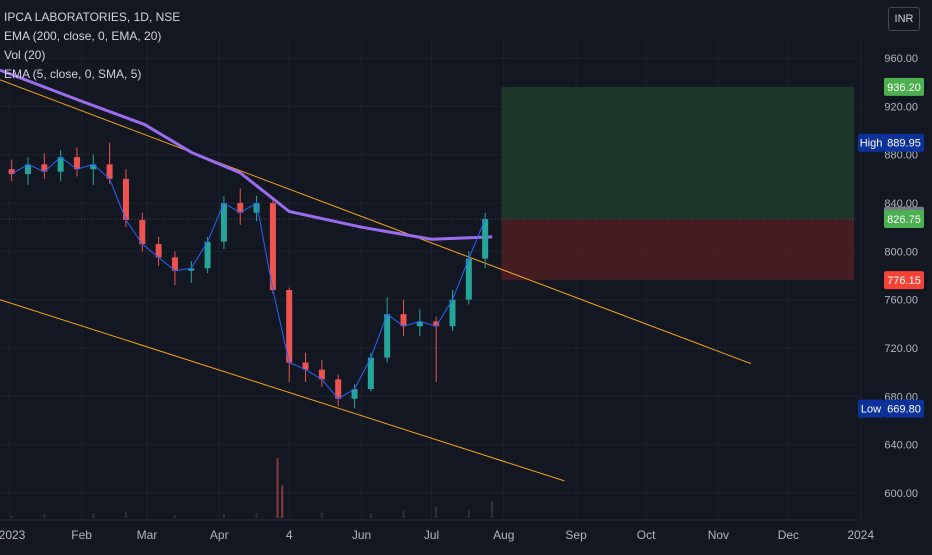  Describe the element at coordinates (677, 153) in the screenshot. I see `target-zone` at that location.